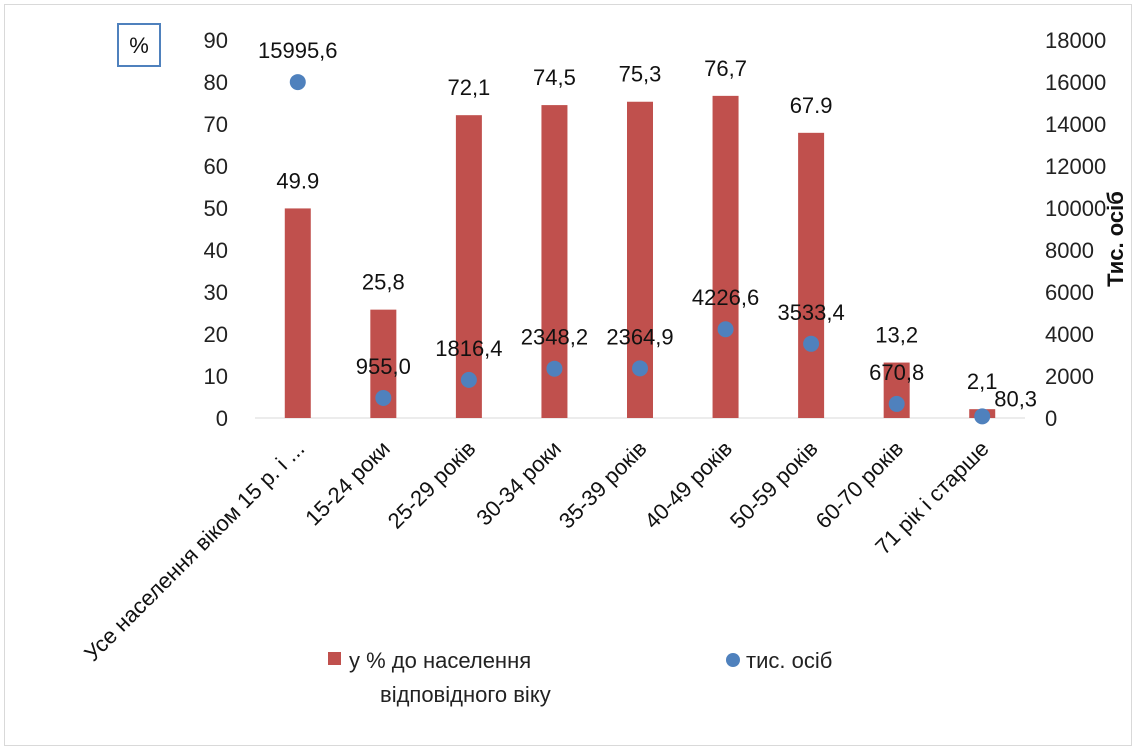 The height and width of the screenshot is (751, 1138). I want to click on left-axis-unit-box: %, so click(139, 45).